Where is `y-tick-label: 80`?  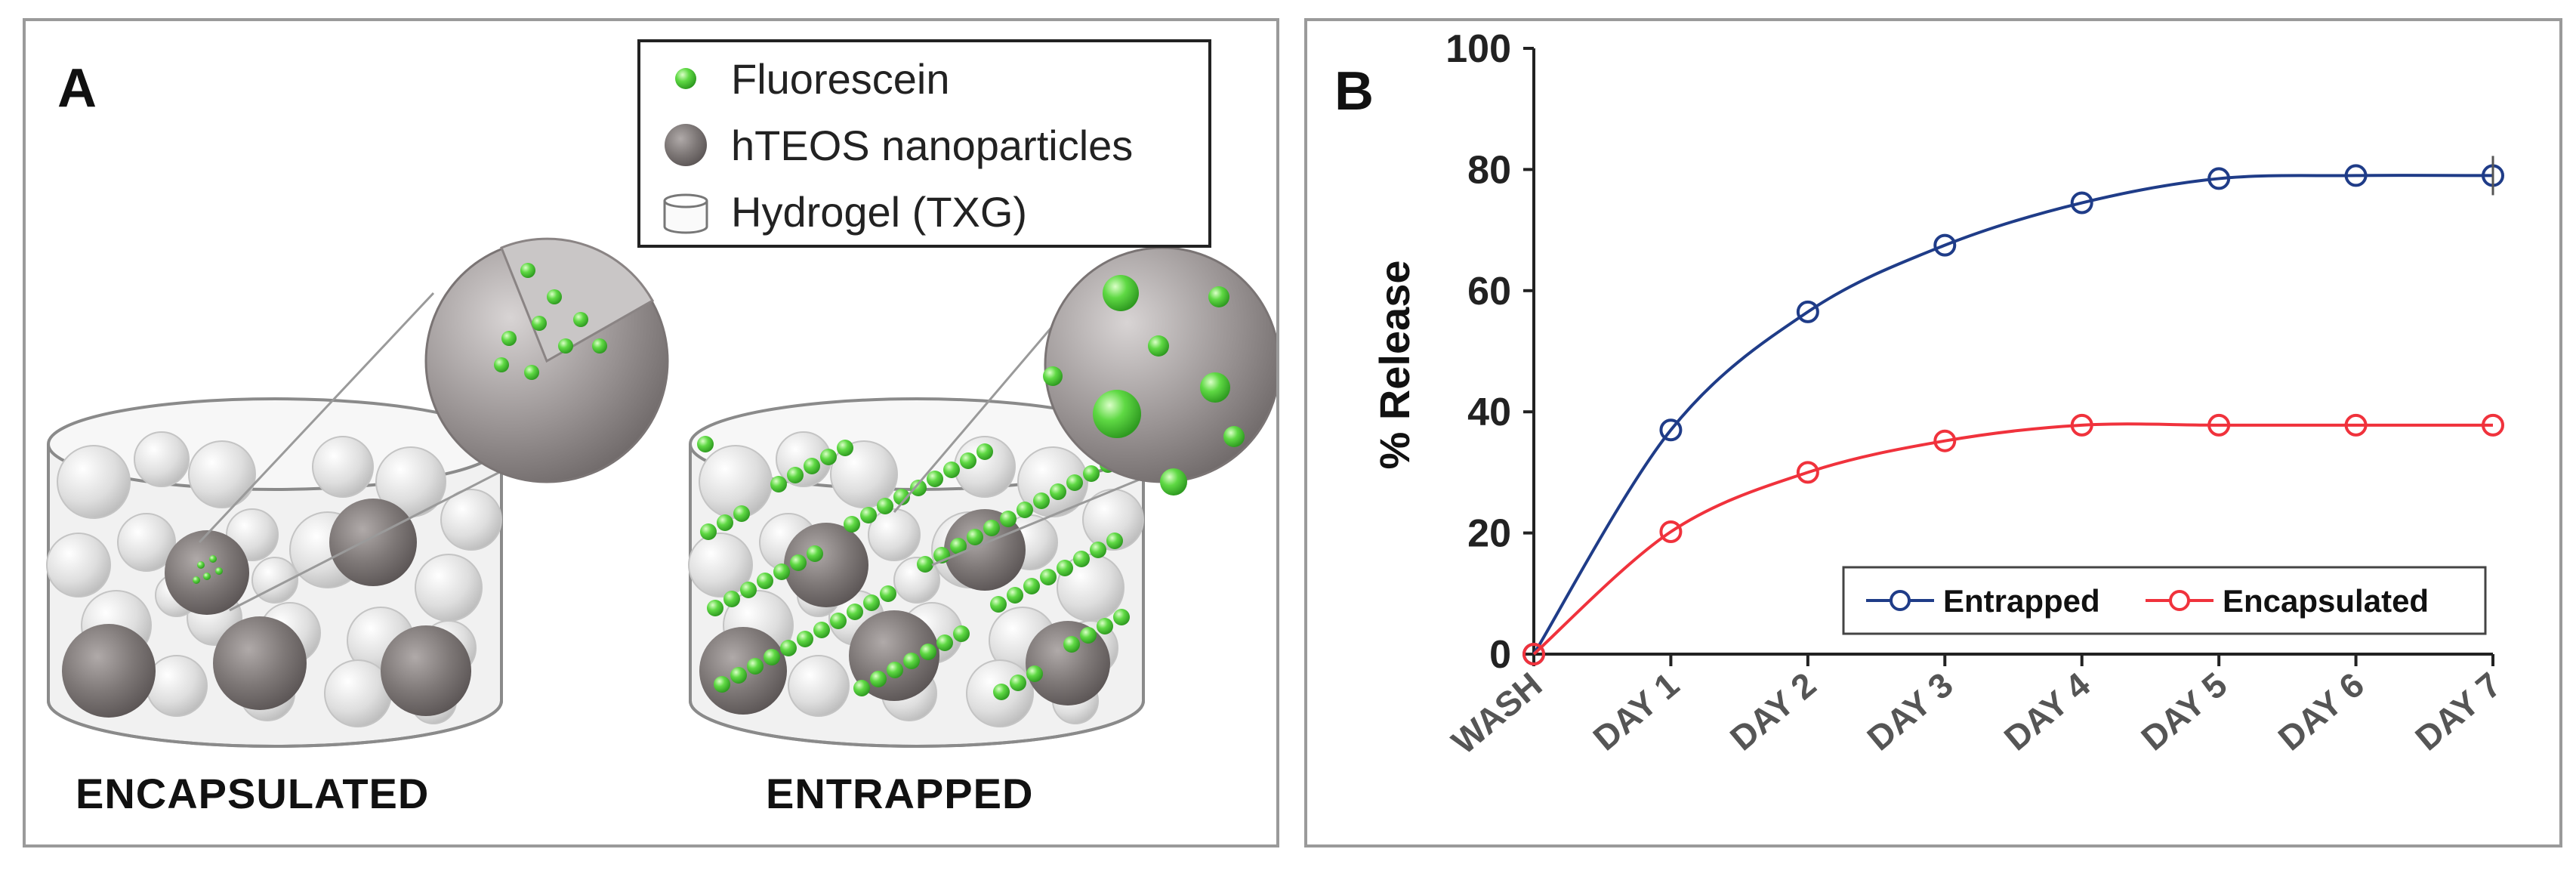 y-tick-label: 80 is located at coordinates (1489, 170).